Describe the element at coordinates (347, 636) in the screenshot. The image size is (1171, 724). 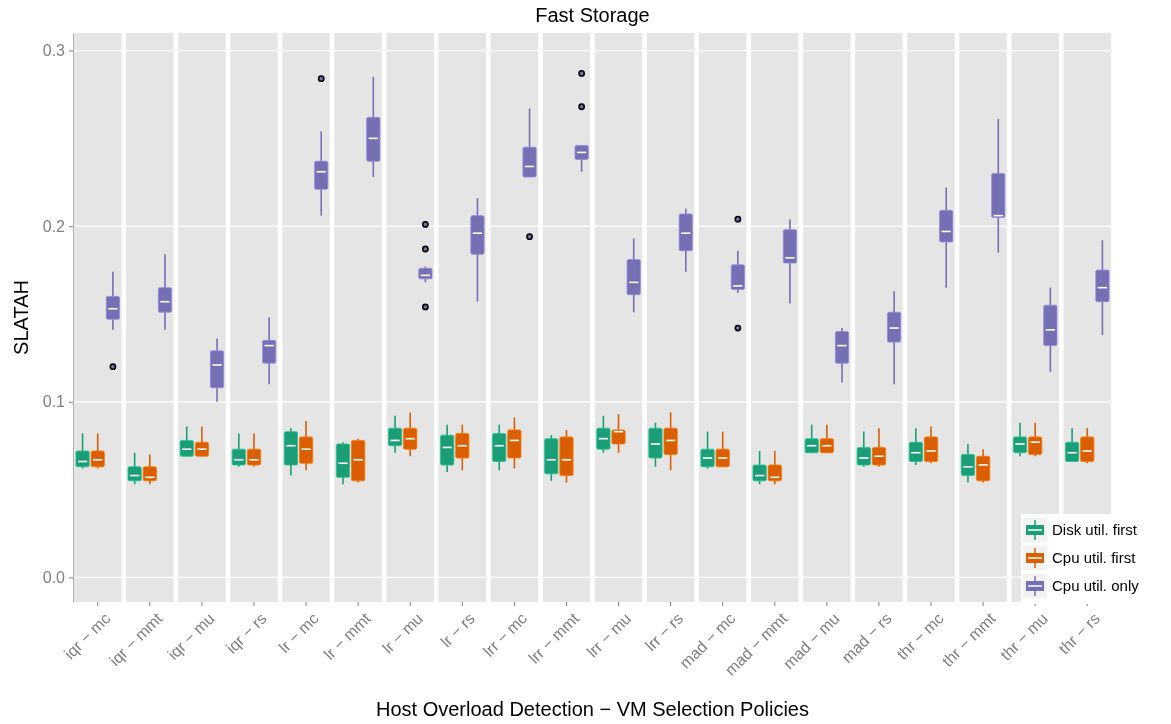
I see `x-tick-label: lr − mmt` at that location.